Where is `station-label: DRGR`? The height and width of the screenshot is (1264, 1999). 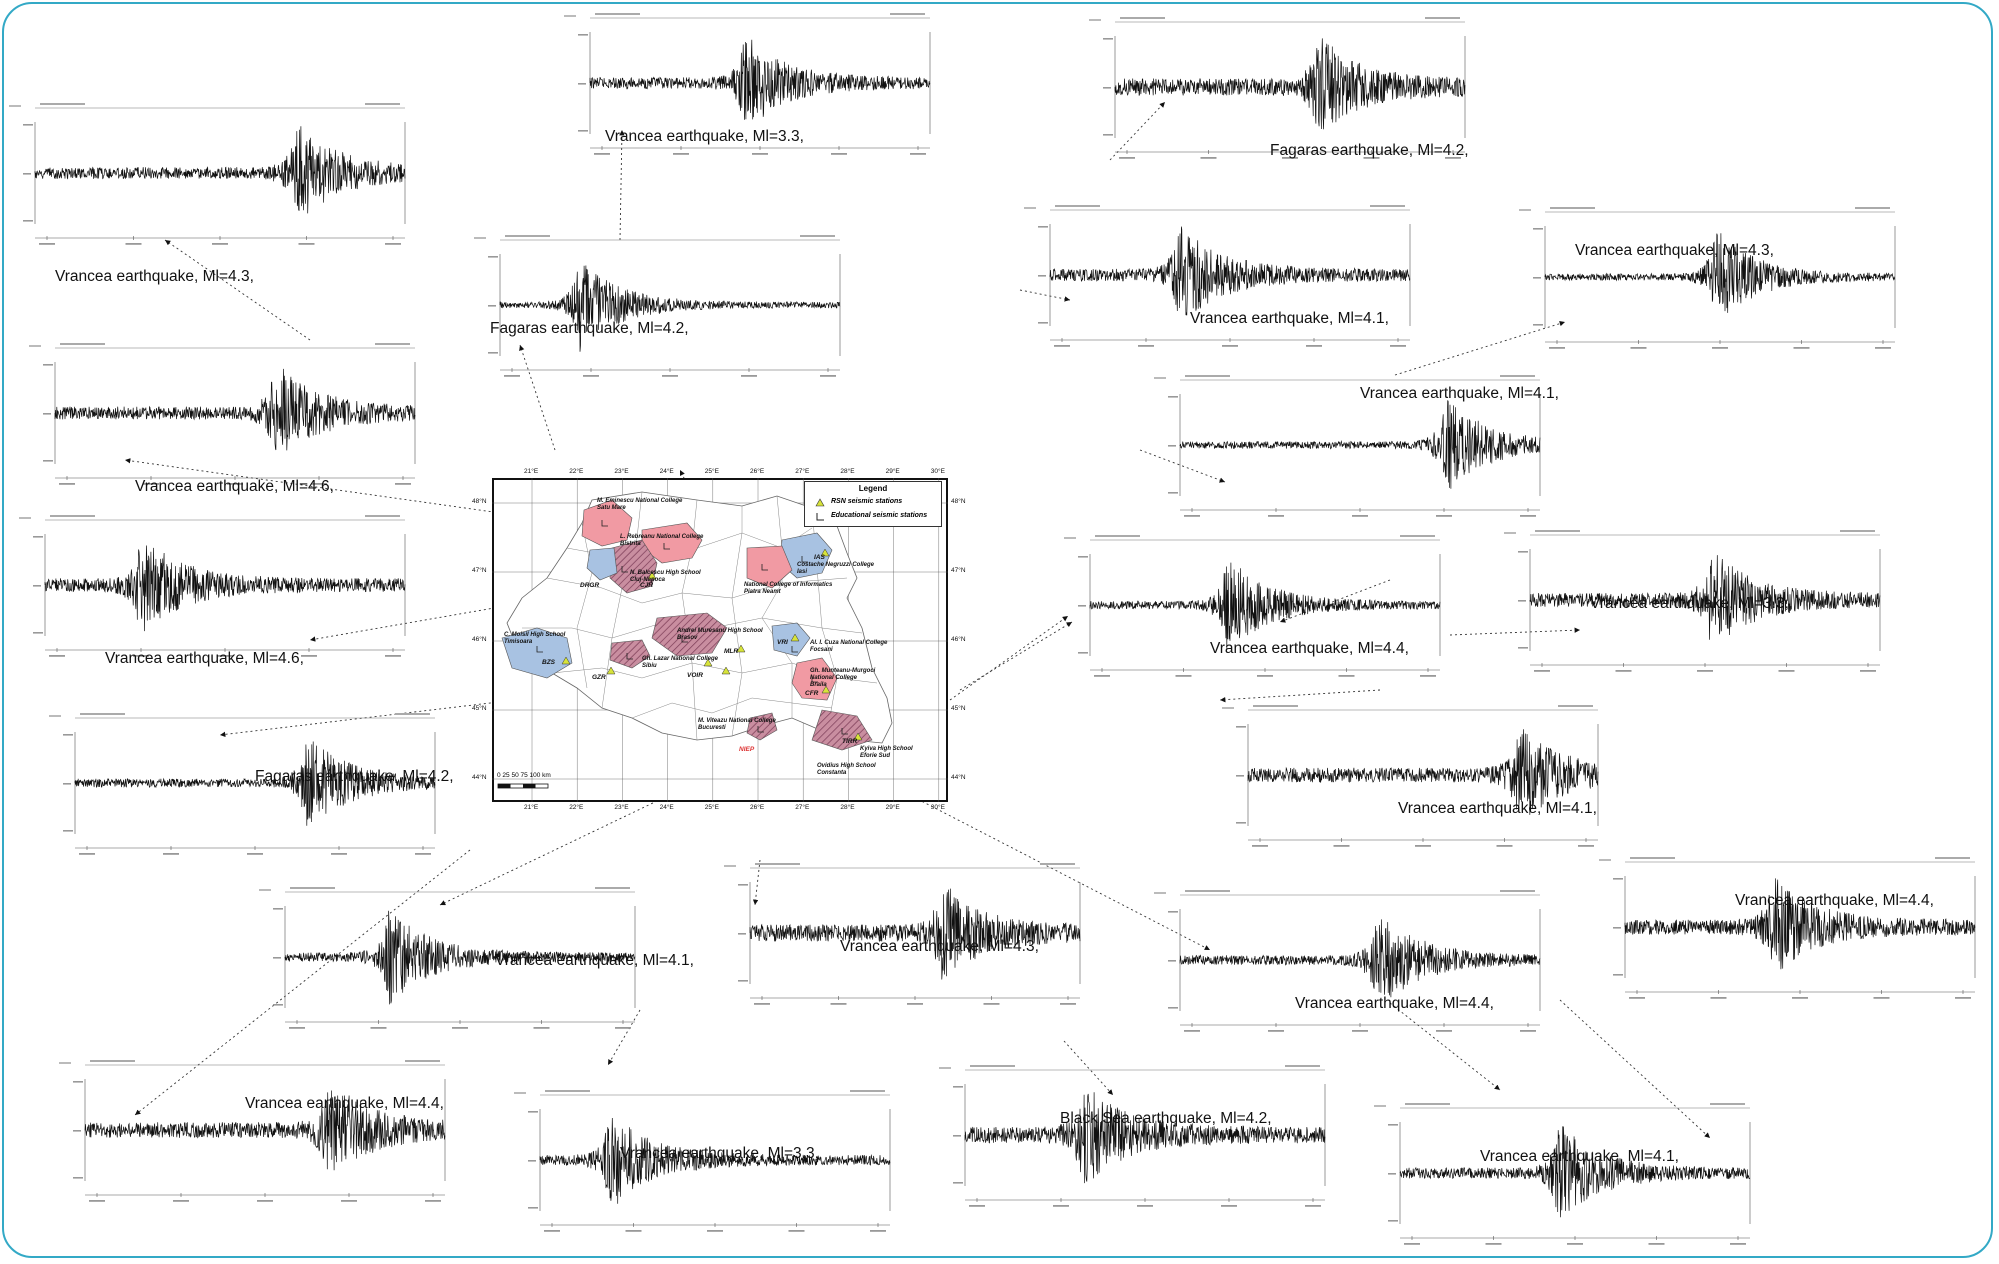 station-label: DRGR is located at coordinates (590, 585).